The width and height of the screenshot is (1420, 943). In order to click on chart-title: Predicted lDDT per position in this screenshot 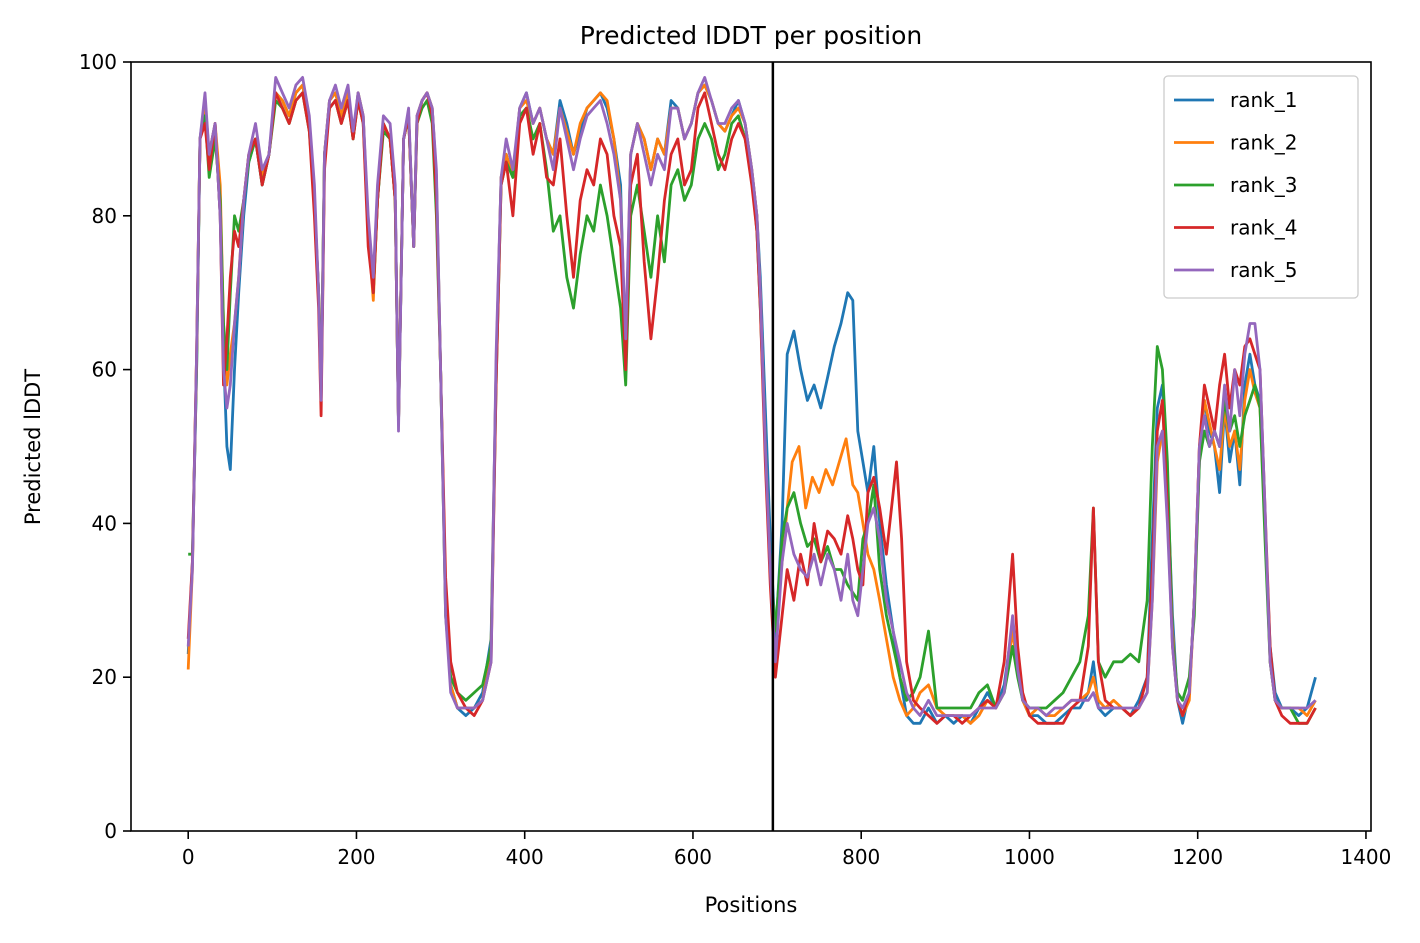, I will do `click(751, 35)`.